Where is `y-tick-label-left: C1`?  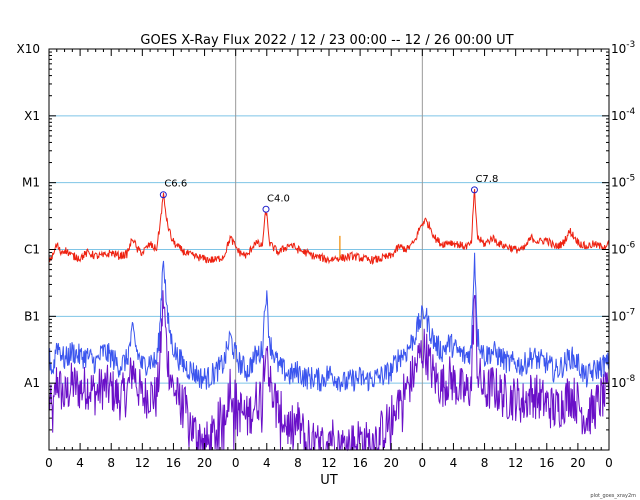
y-tick-label-left: C1 is located at coordinates (32, 250).